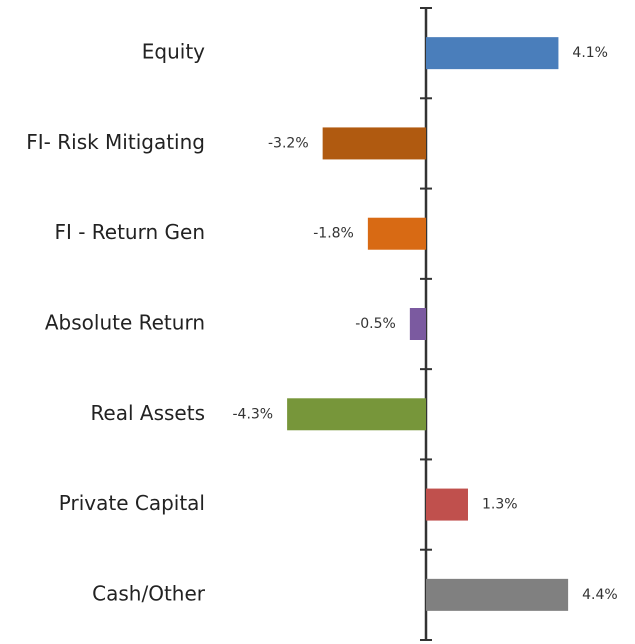 The width and height of the screenshot is (635, 644). I want to click on value-label: -0.5%, so click(375, 324).